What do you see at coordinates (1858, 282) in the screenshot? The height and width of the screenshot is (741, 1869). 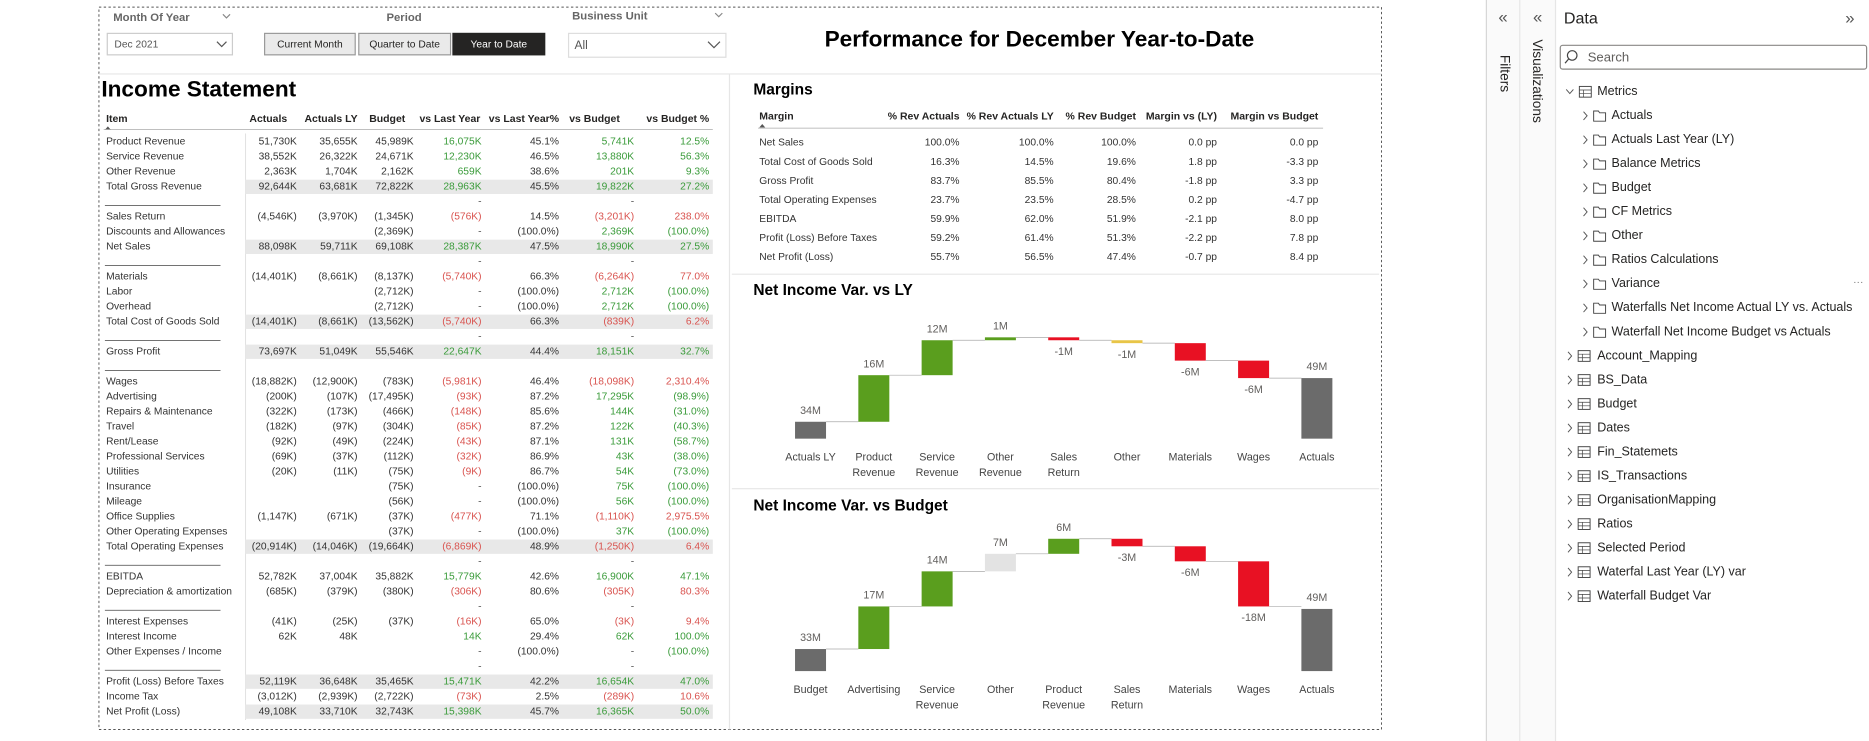 I see `more-options: ···` at bounding box center [1858, 282].